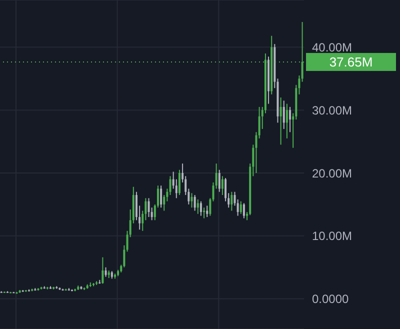  I want to click on y-tick-label: 30.00M, so click(332, 110).